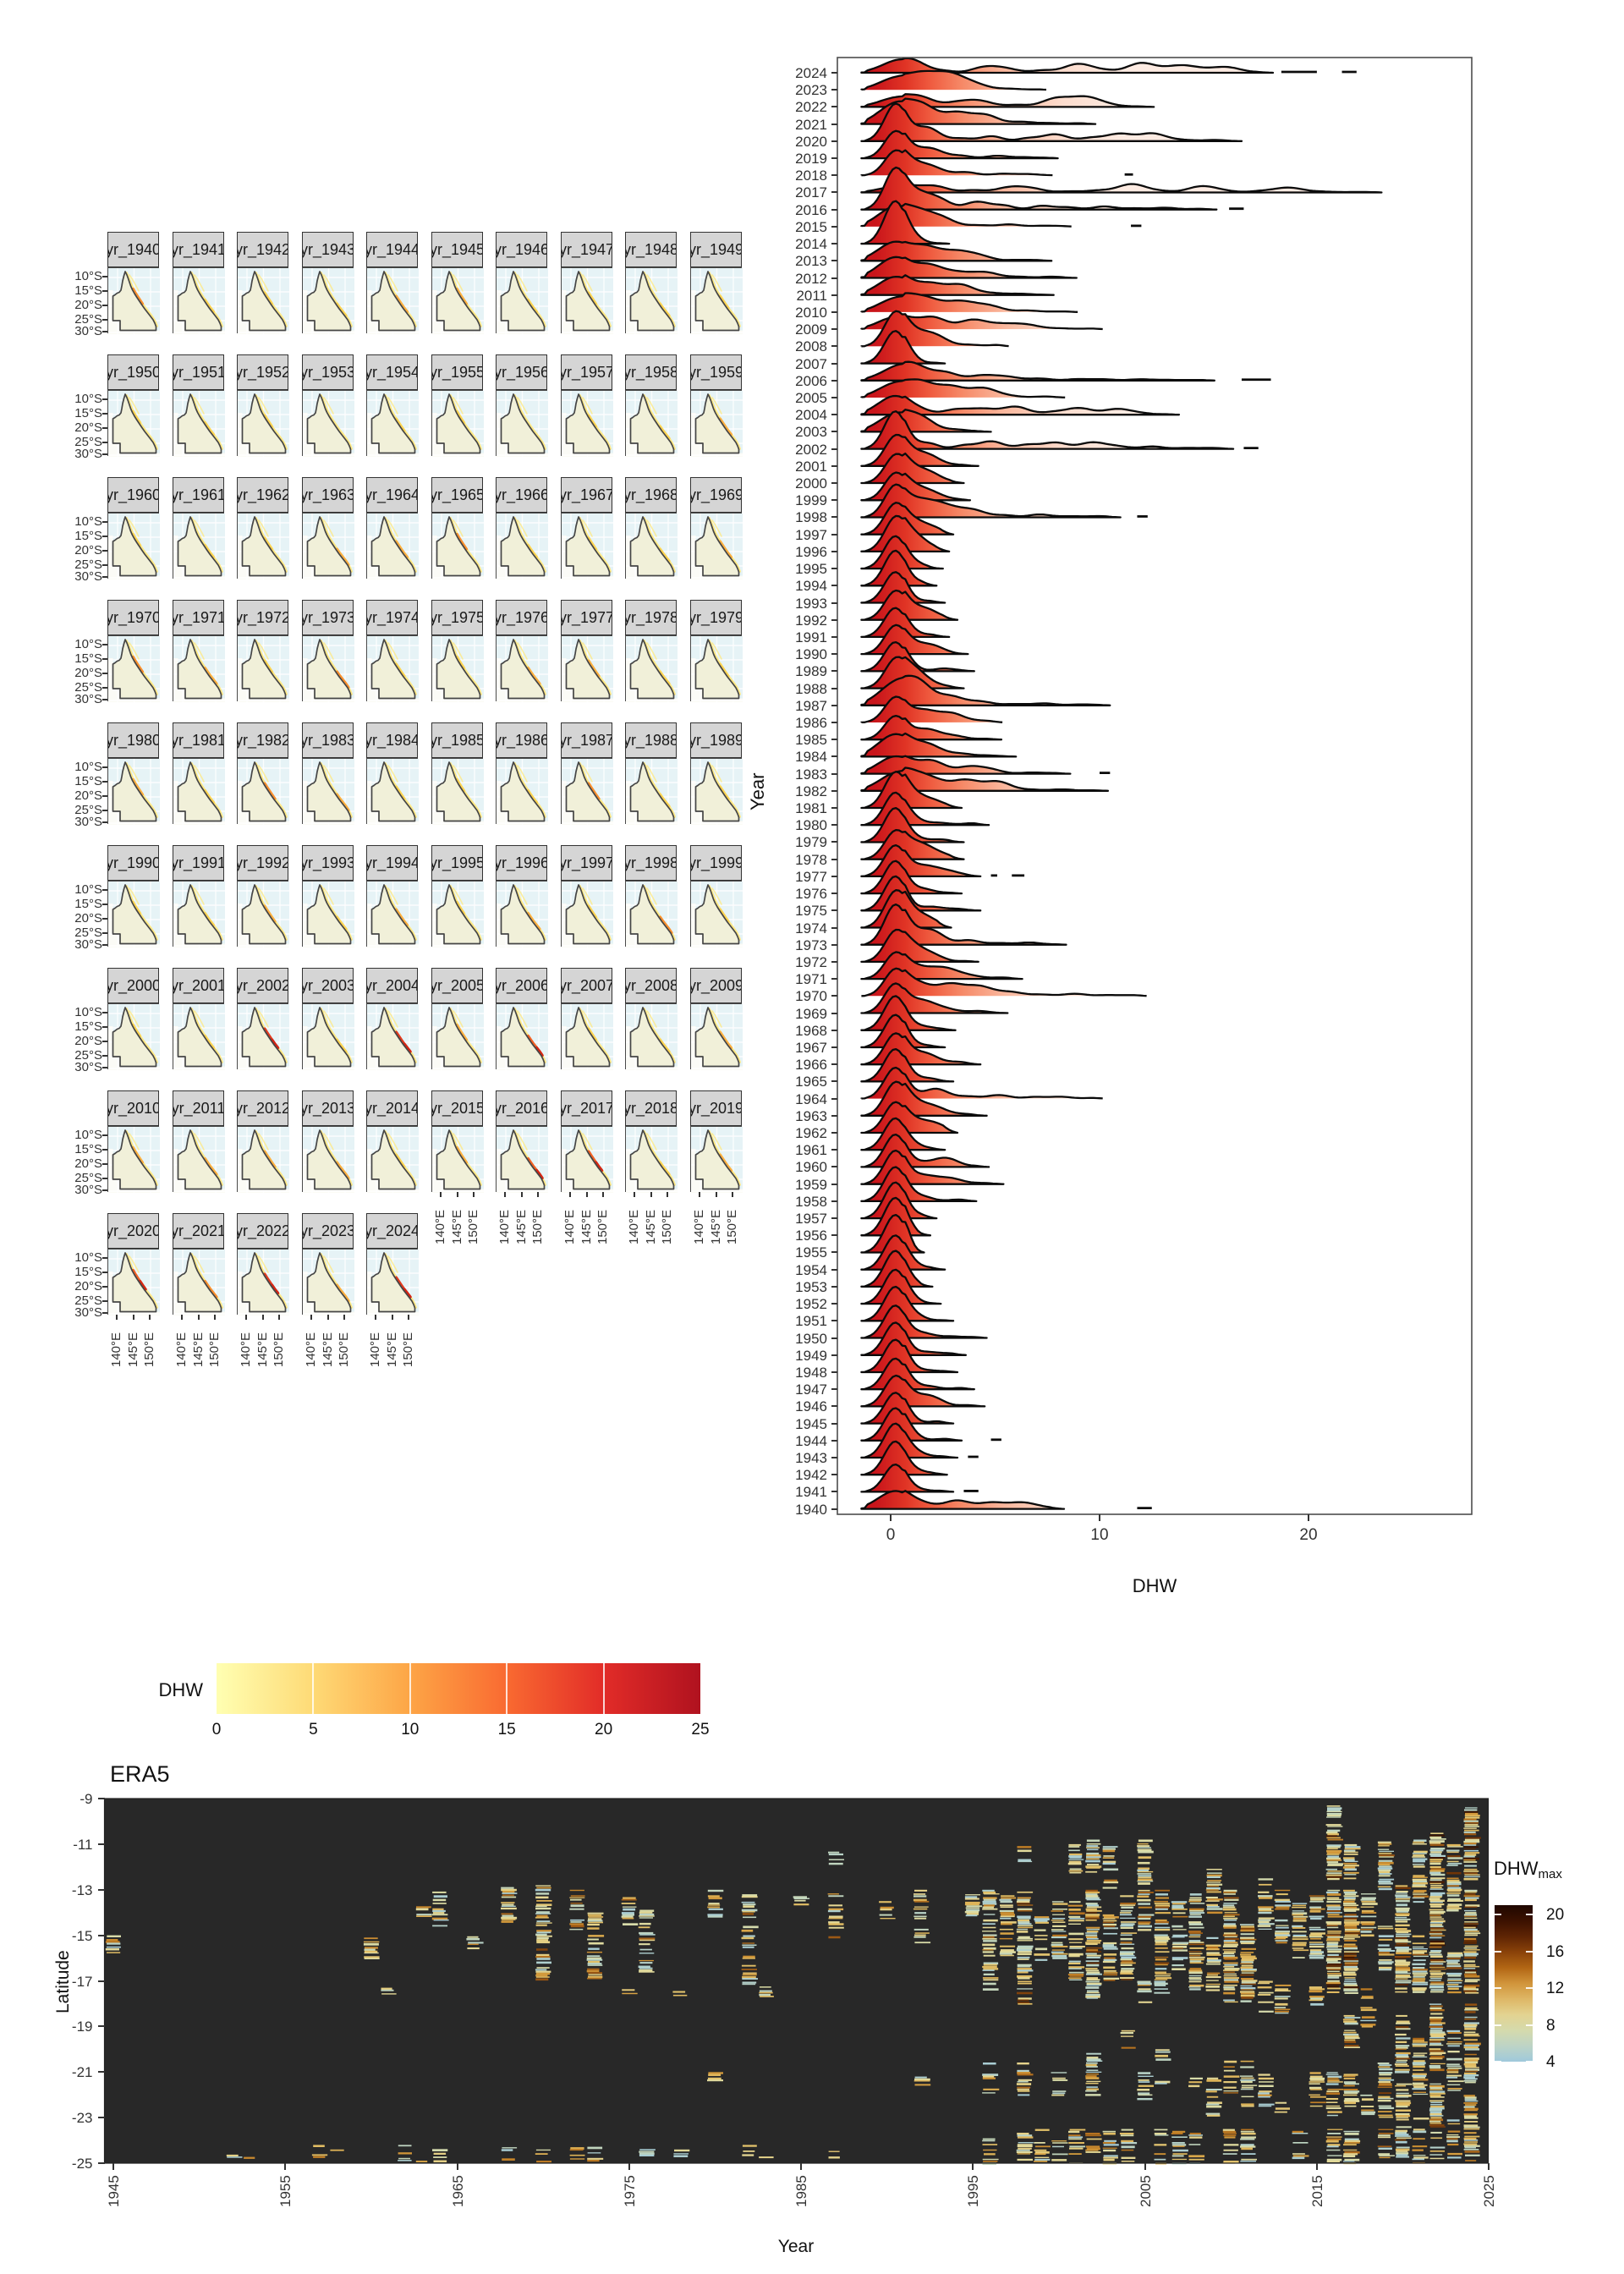  I want to click on map-facet: yr_1940, so click(133, 283).